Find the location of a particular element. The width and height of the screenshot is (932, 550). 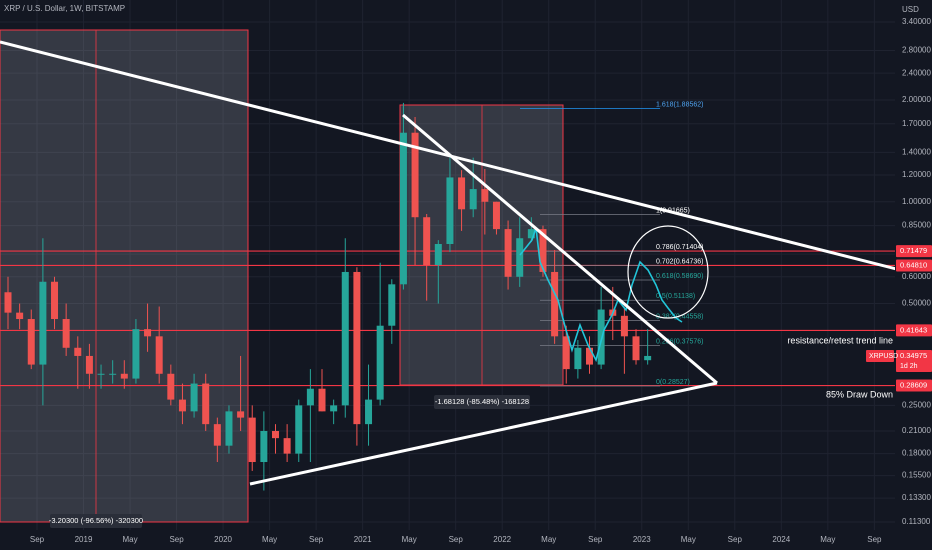

fib-label: 0.382(0.44558) is located at coordinates (679, 316).